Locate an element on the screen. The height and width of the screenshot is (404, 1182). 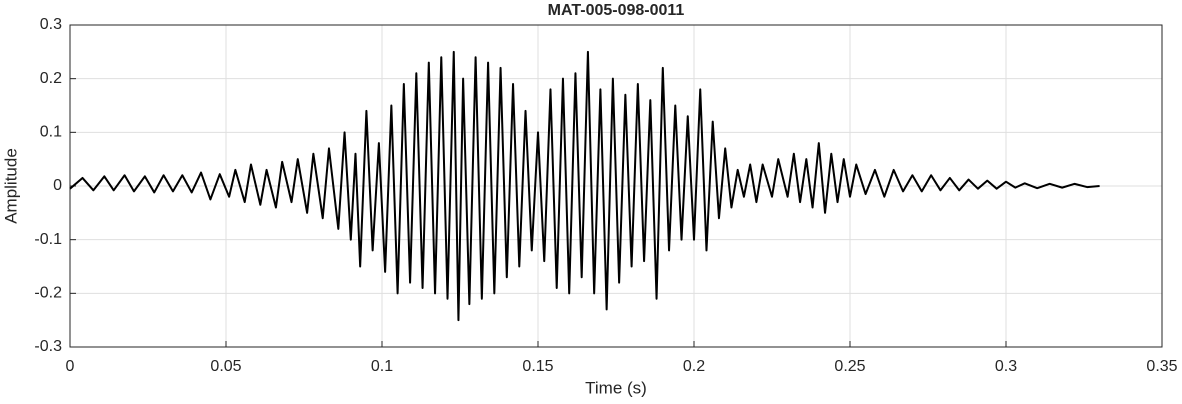
x-tick-label: 0 is located at coordinates (70, 366).